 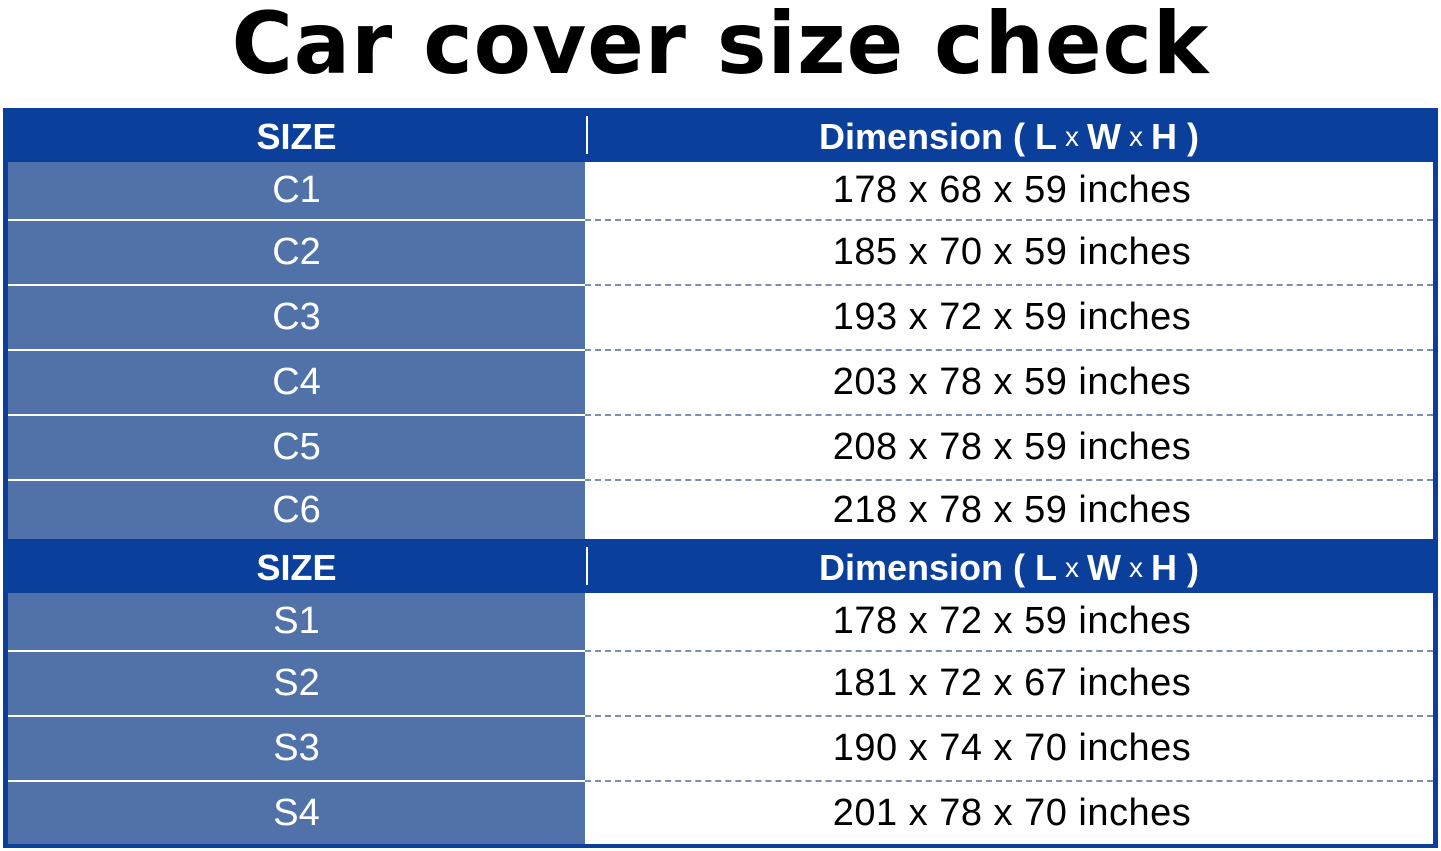 What do you see at coordinates (720, 47) in the screenshot?
I see `page-title: Car cover size check` at bounding box center [720, 47].